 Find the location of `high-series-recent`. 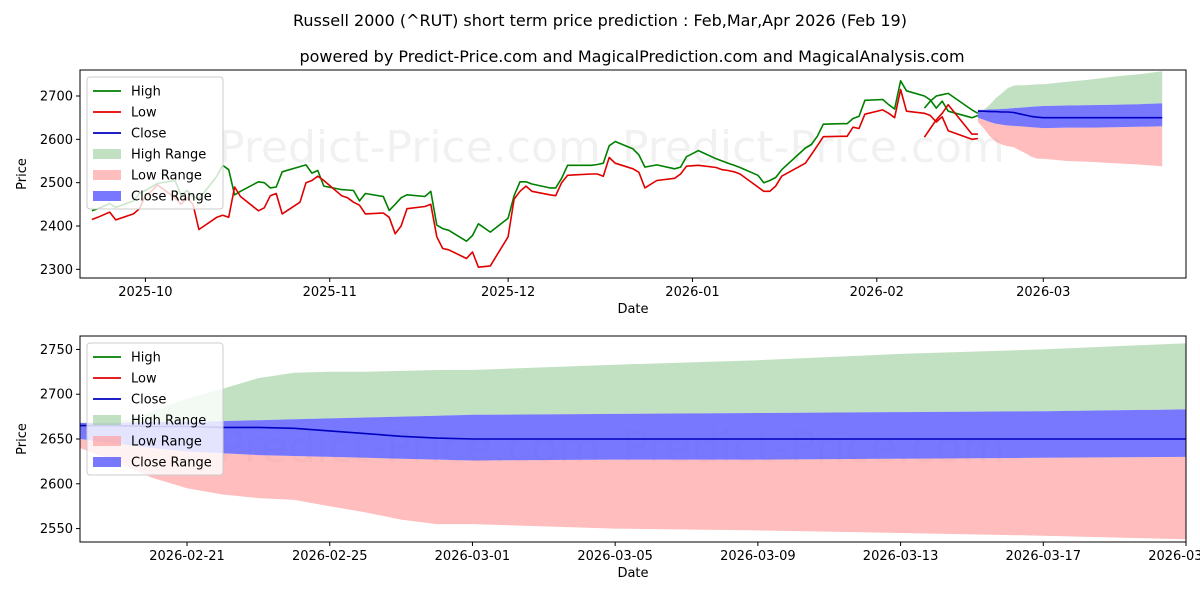

high-series-recent is located at coordinates (951, 103).